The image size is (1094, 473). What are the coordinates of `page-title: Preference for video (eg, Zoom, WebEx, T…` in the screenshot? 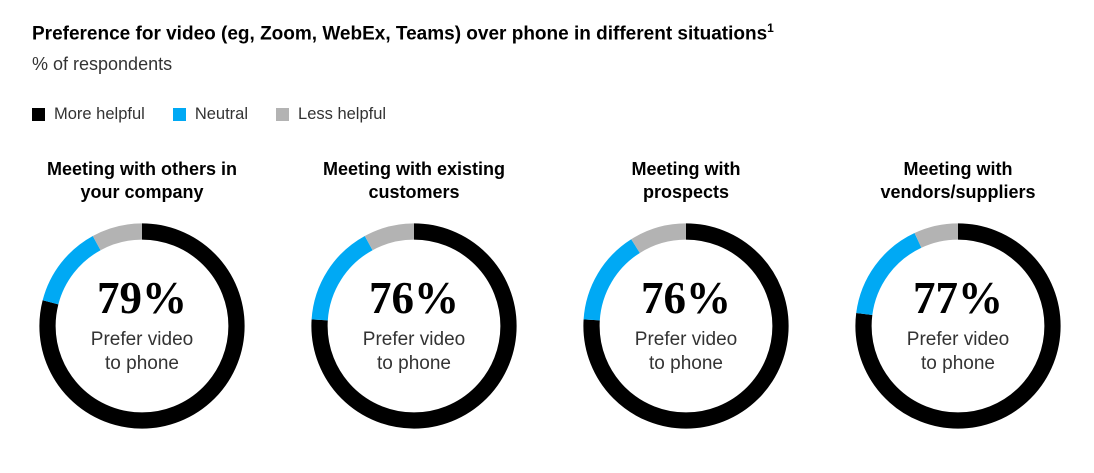 It's located at (563, 31).